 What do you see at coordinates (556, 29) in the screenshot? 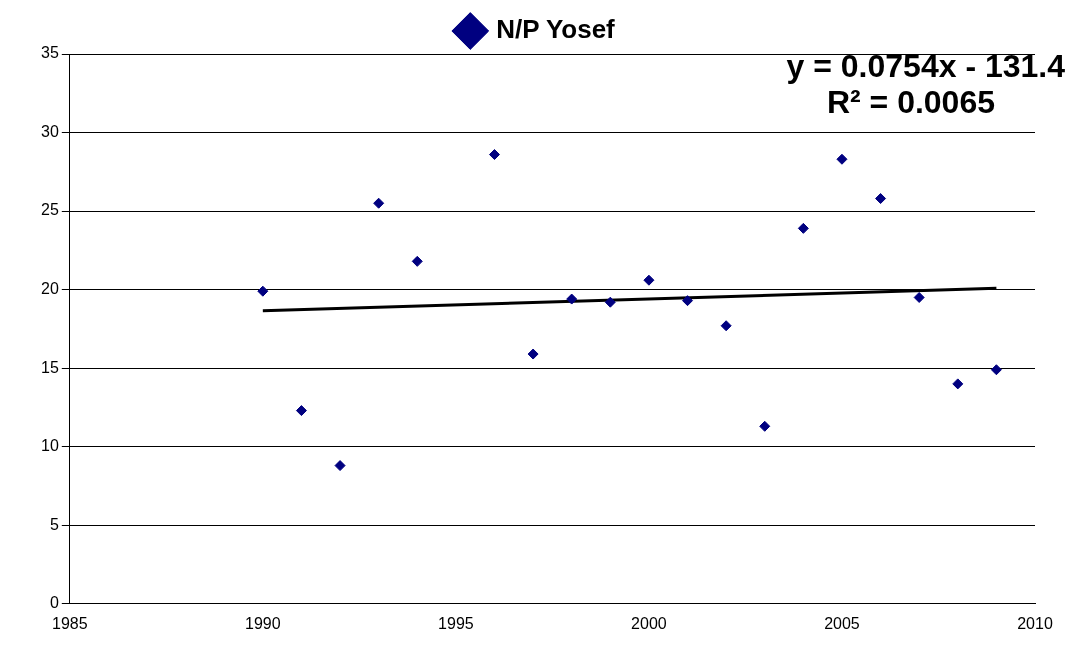
I see `legend-label: N/P Yosef` at bounding box center [556, 29].